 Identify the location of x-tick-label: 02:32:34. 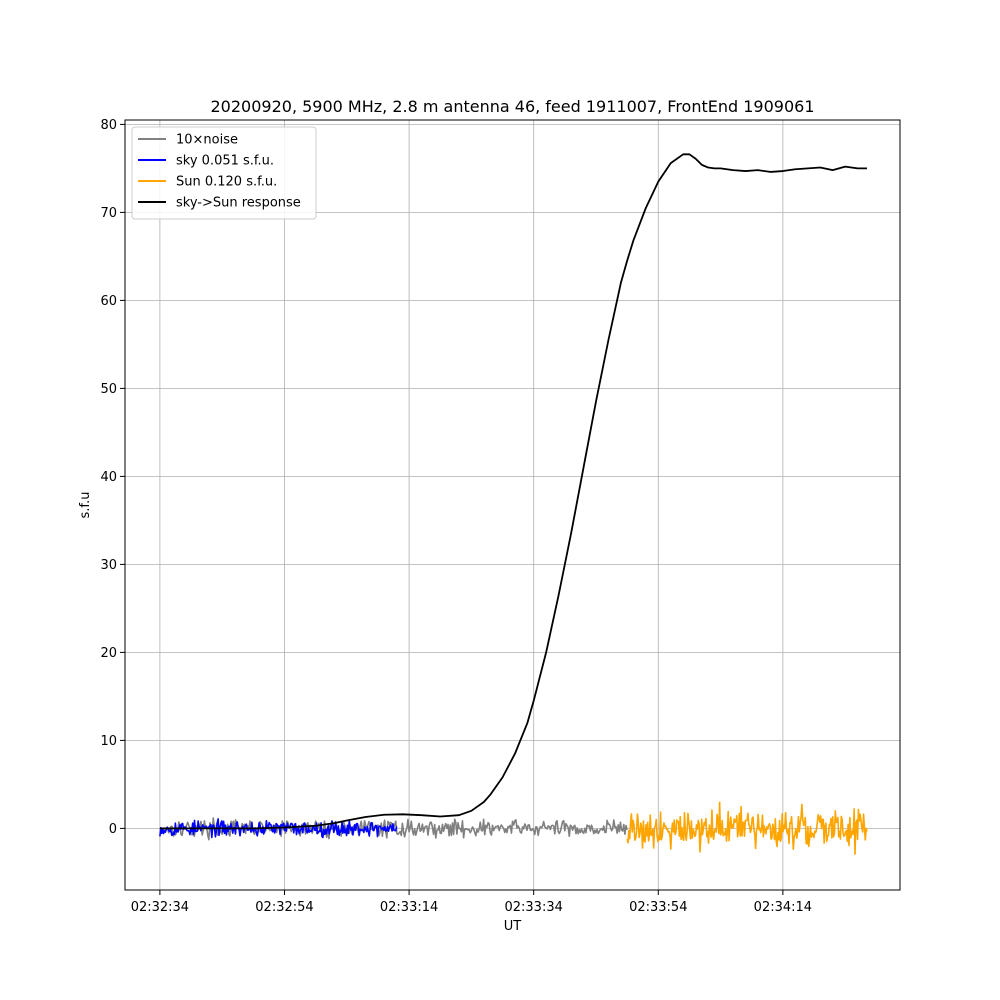
(160, 907).